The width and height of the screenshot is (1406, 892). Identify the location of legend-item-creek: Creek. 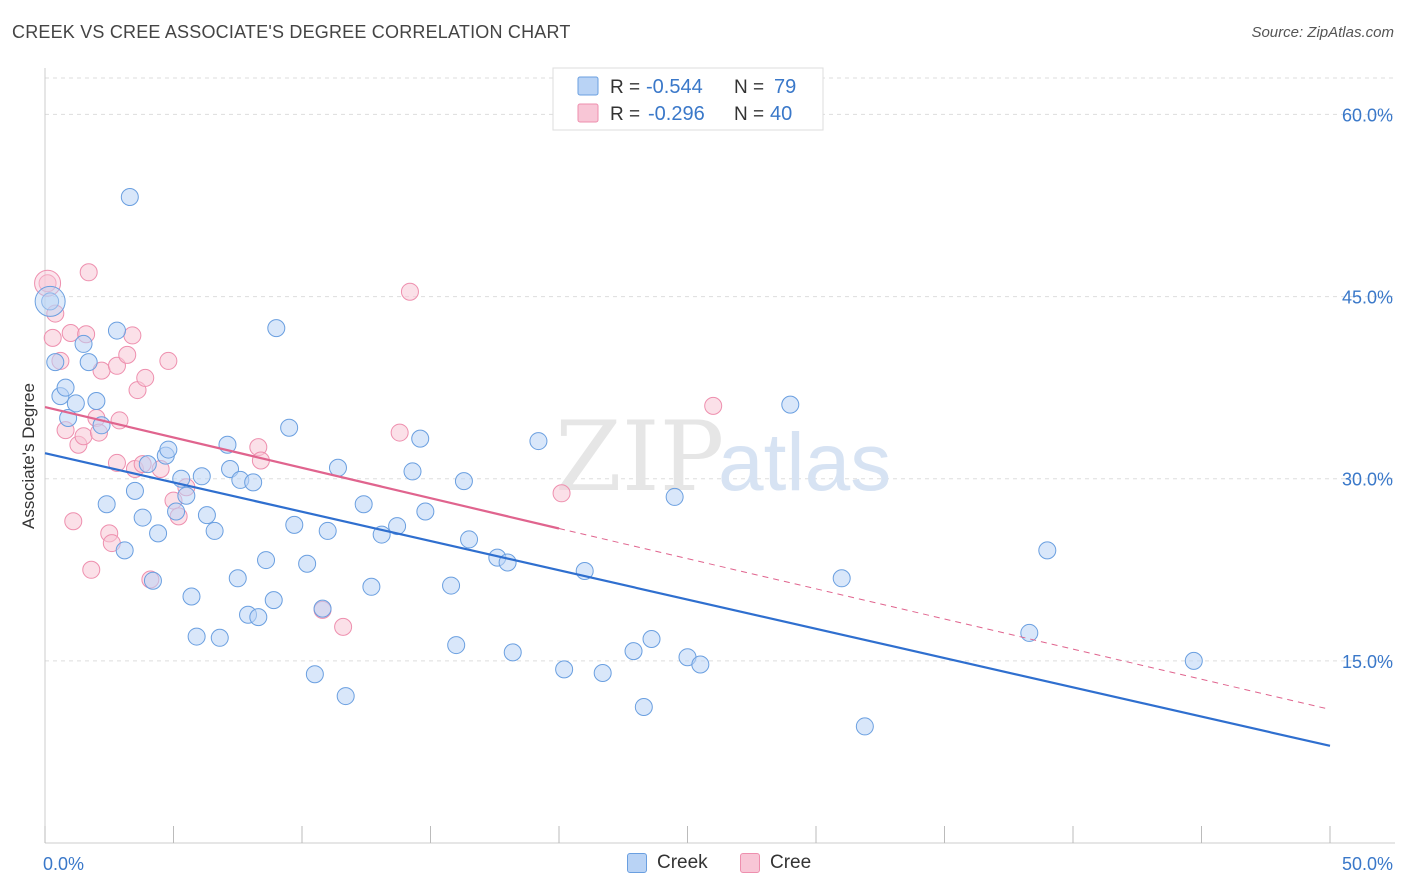
(667, 863).